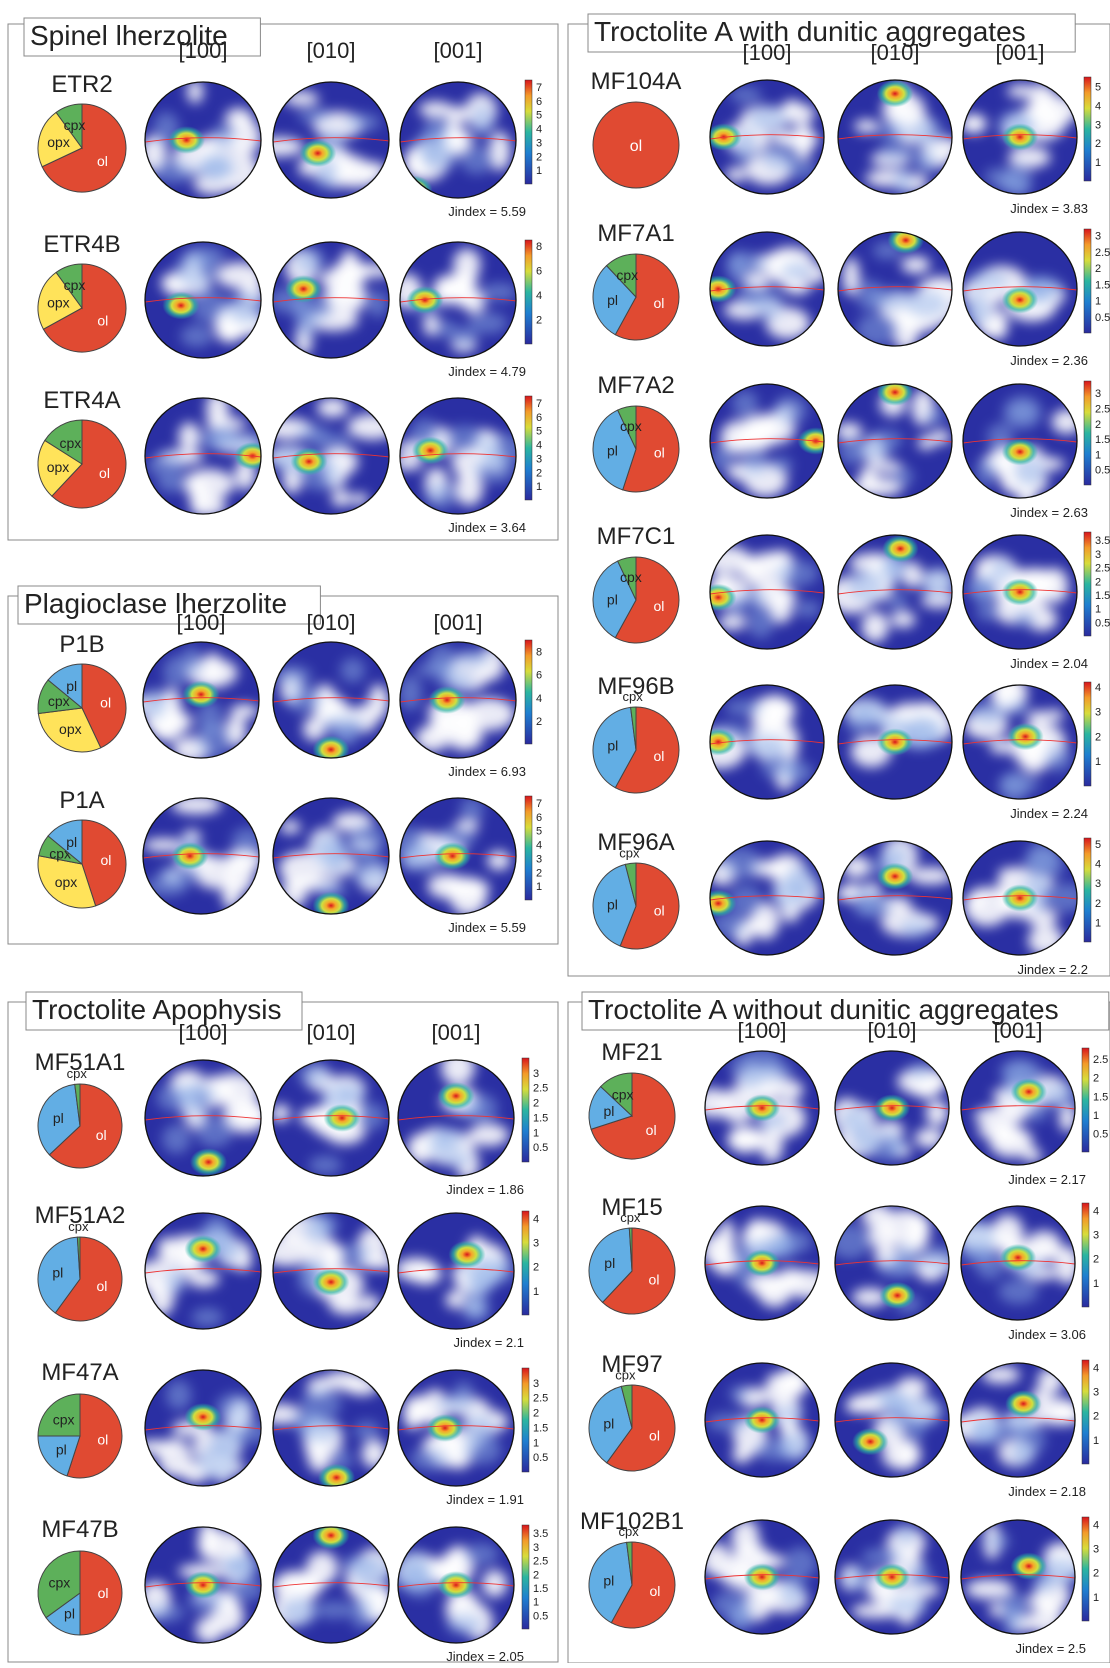 The width and height of the screenshot is (1110, 1668). Describe the element at coordinates (485, 1656) in the screenshot. I see `jindex-label: Jindex = 2.05` at that location.